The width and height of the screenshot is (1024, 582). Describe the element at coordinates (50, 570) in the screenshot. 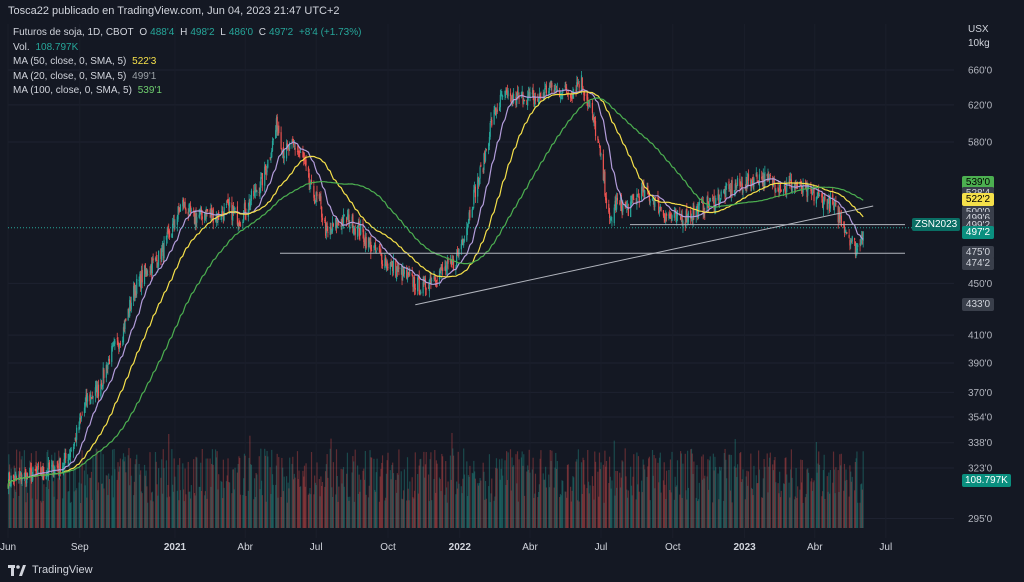

I see `tradingview-logo: TradingView` at that location.